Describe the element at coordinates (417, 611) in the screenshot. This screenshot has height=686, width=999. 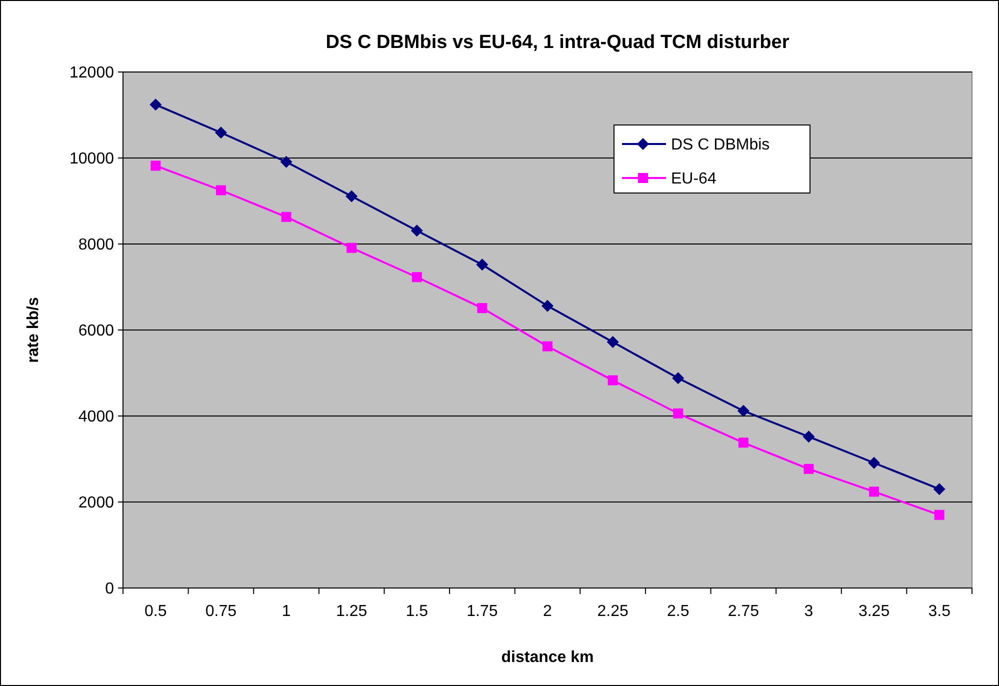
I see `x-tick-label: 1.5` at that location.